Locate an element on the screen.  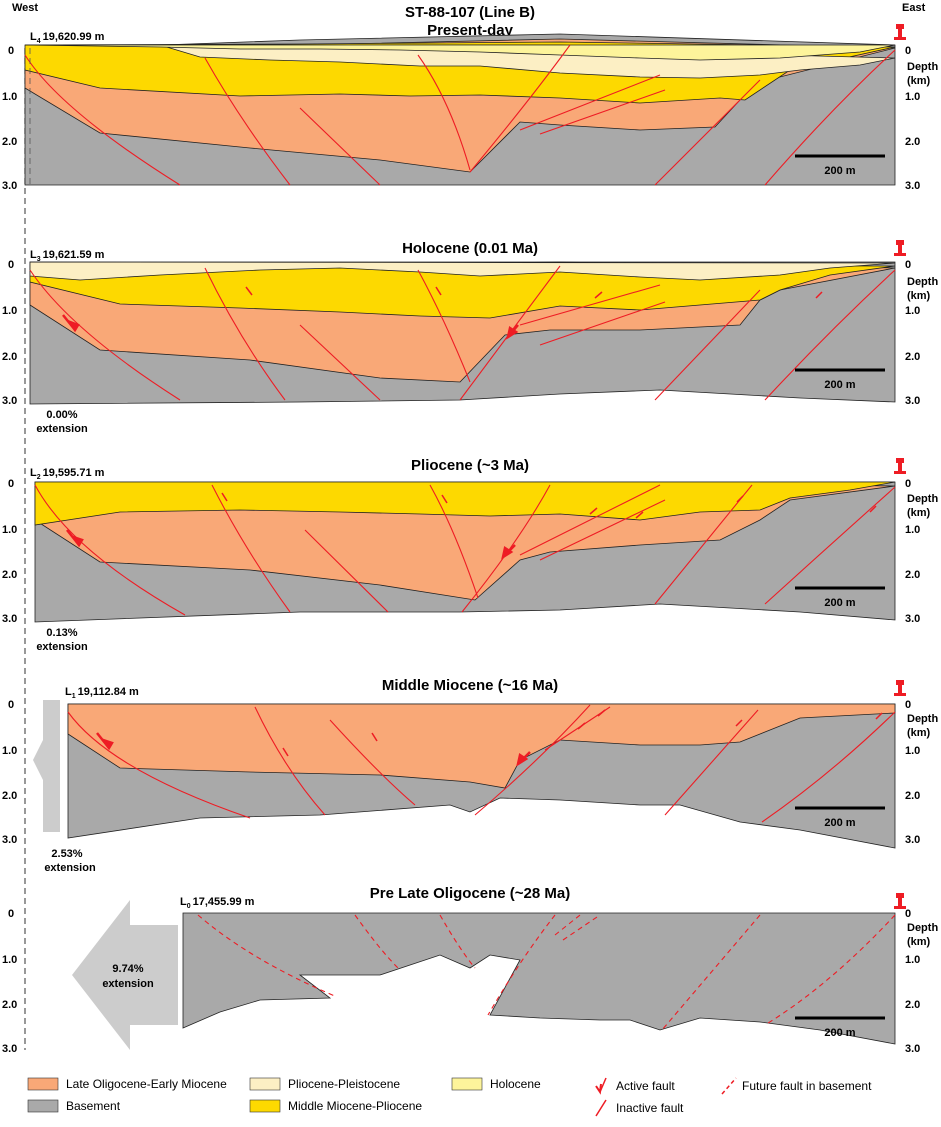
length-label: L1 19,112.84 m is located at coordinates (102, 693).